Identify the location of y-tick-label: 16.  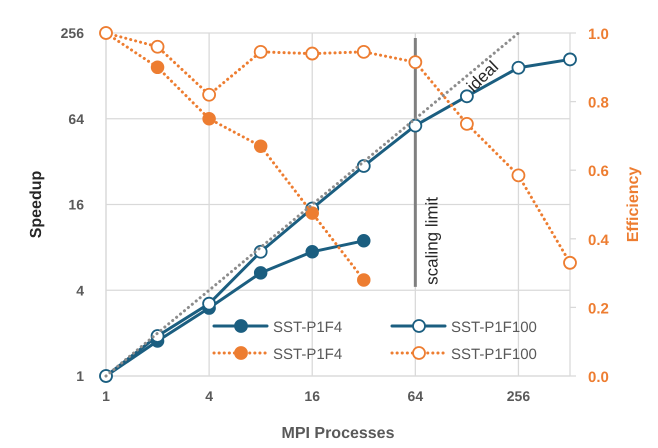
(76, 204).